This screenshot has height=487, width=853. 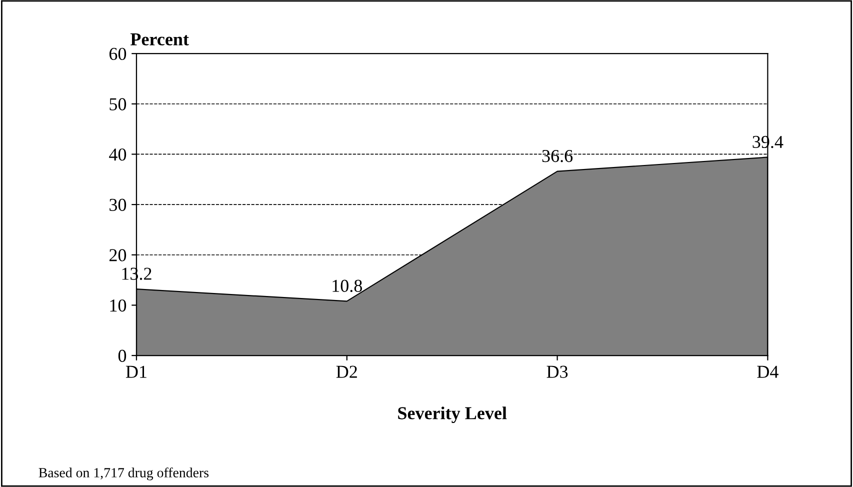 I want to click on x-axis-title: Severity Level, so click(x=452, y=415).